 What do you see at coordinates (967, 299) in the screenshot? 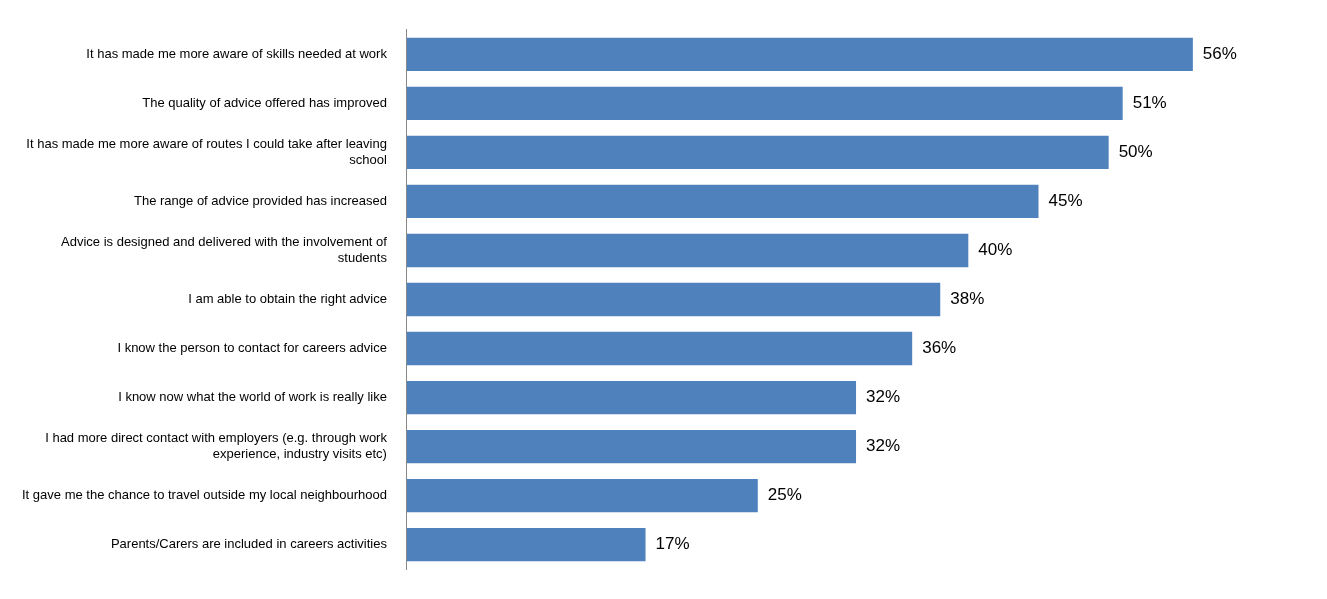
I see `data-label: 38%` at bounding box center [967, 299].